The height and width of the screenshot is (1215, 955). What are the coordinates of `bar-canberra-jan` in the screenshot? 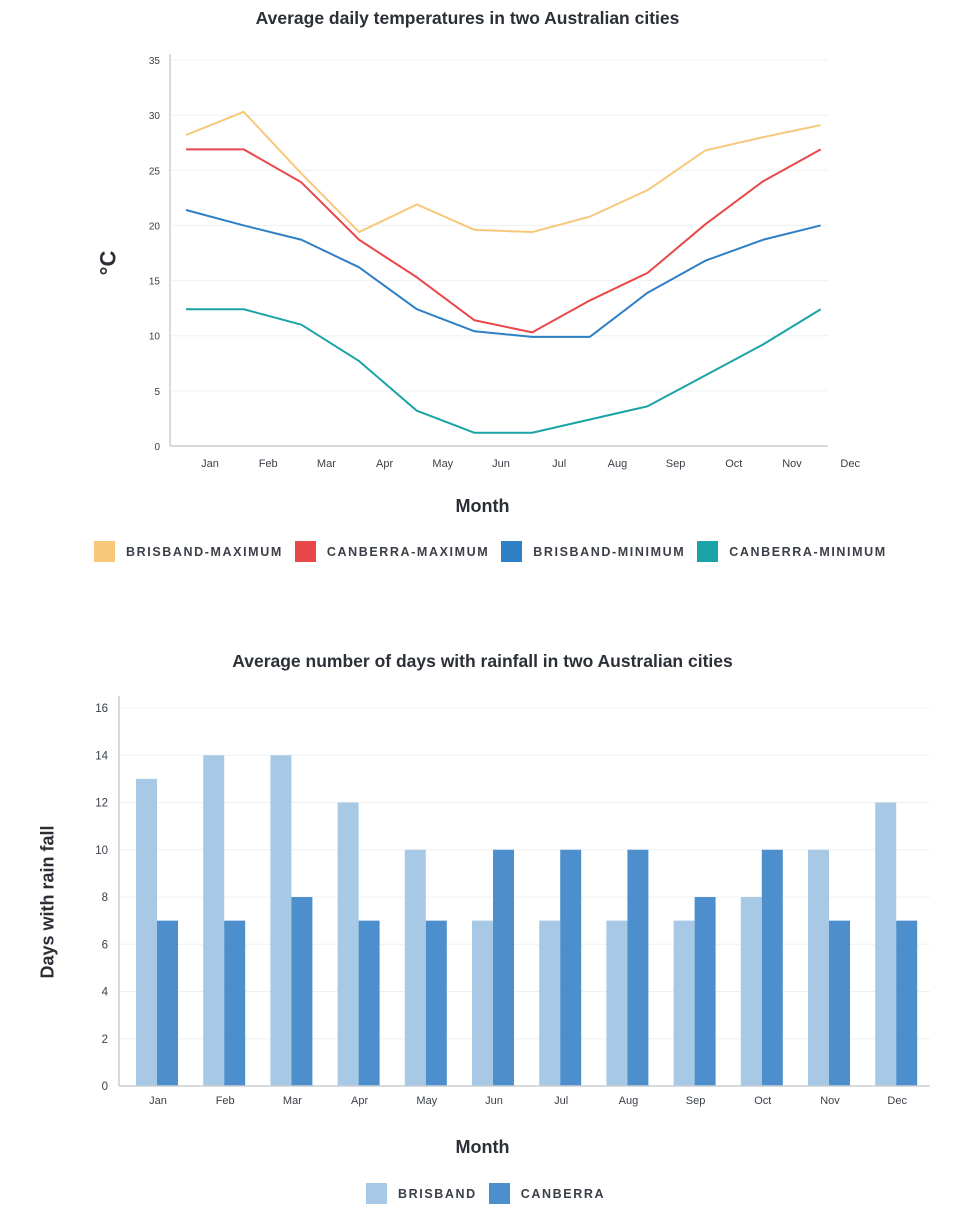 It's located at (167, 1003).